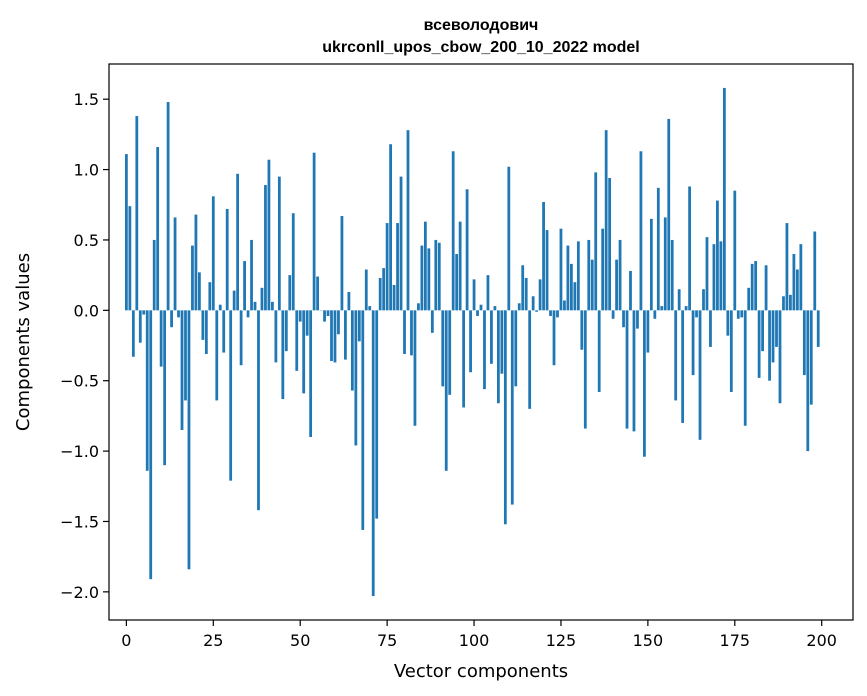  What do you see at coordinates (648, 640) in the screenshot?
I see `x-tick-label: 150` at bounding box center [648, 640].